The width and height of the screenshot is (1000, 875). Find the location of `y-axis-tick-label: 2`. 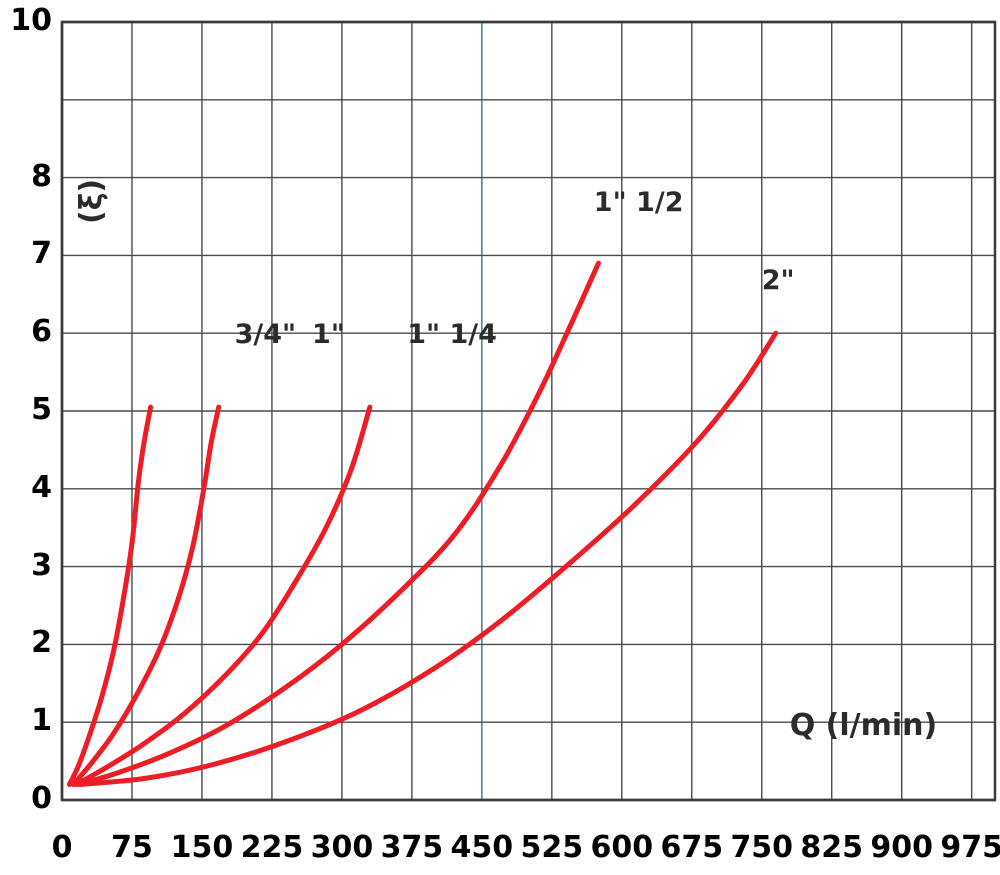

y-axis-tick-label: 2 is located at coordinates (41, 643).